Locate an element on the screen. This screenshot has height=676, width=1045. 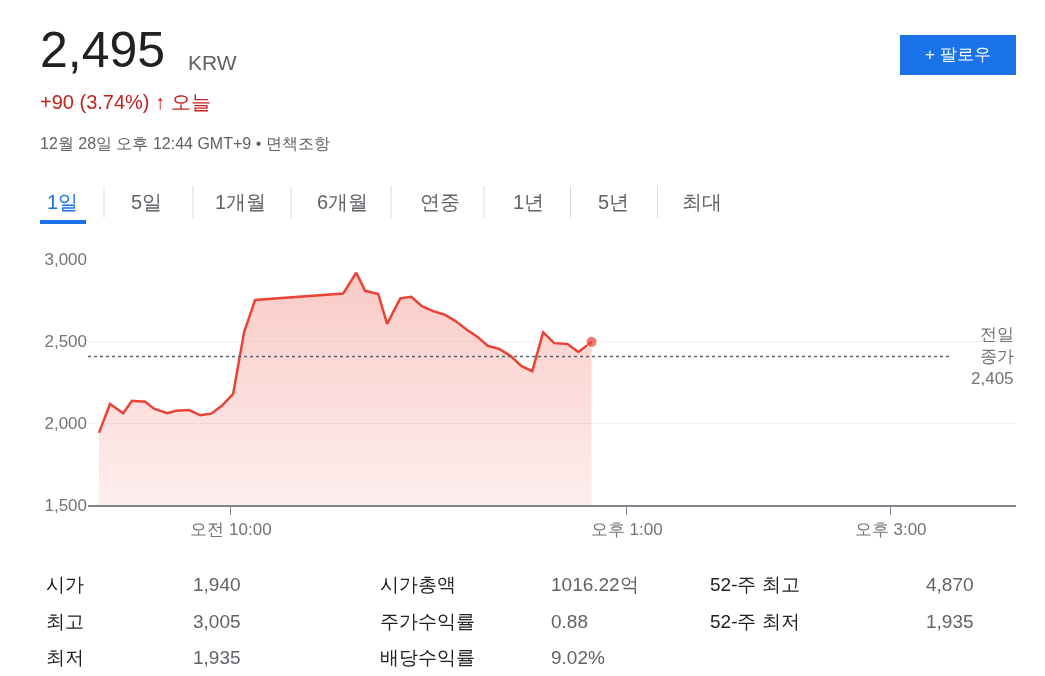
text: 12월 28일 오후 12:44 GMT+9 • 면책조항 is located at coordinates (185, 143).